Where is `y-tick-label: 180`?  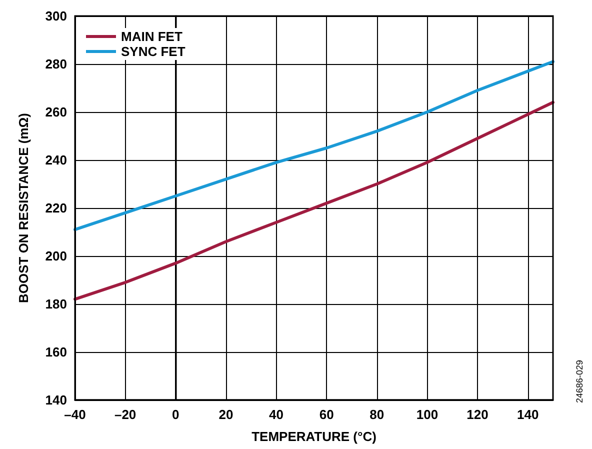
y-tick-label: 180 is located at coordinates (56, 304).